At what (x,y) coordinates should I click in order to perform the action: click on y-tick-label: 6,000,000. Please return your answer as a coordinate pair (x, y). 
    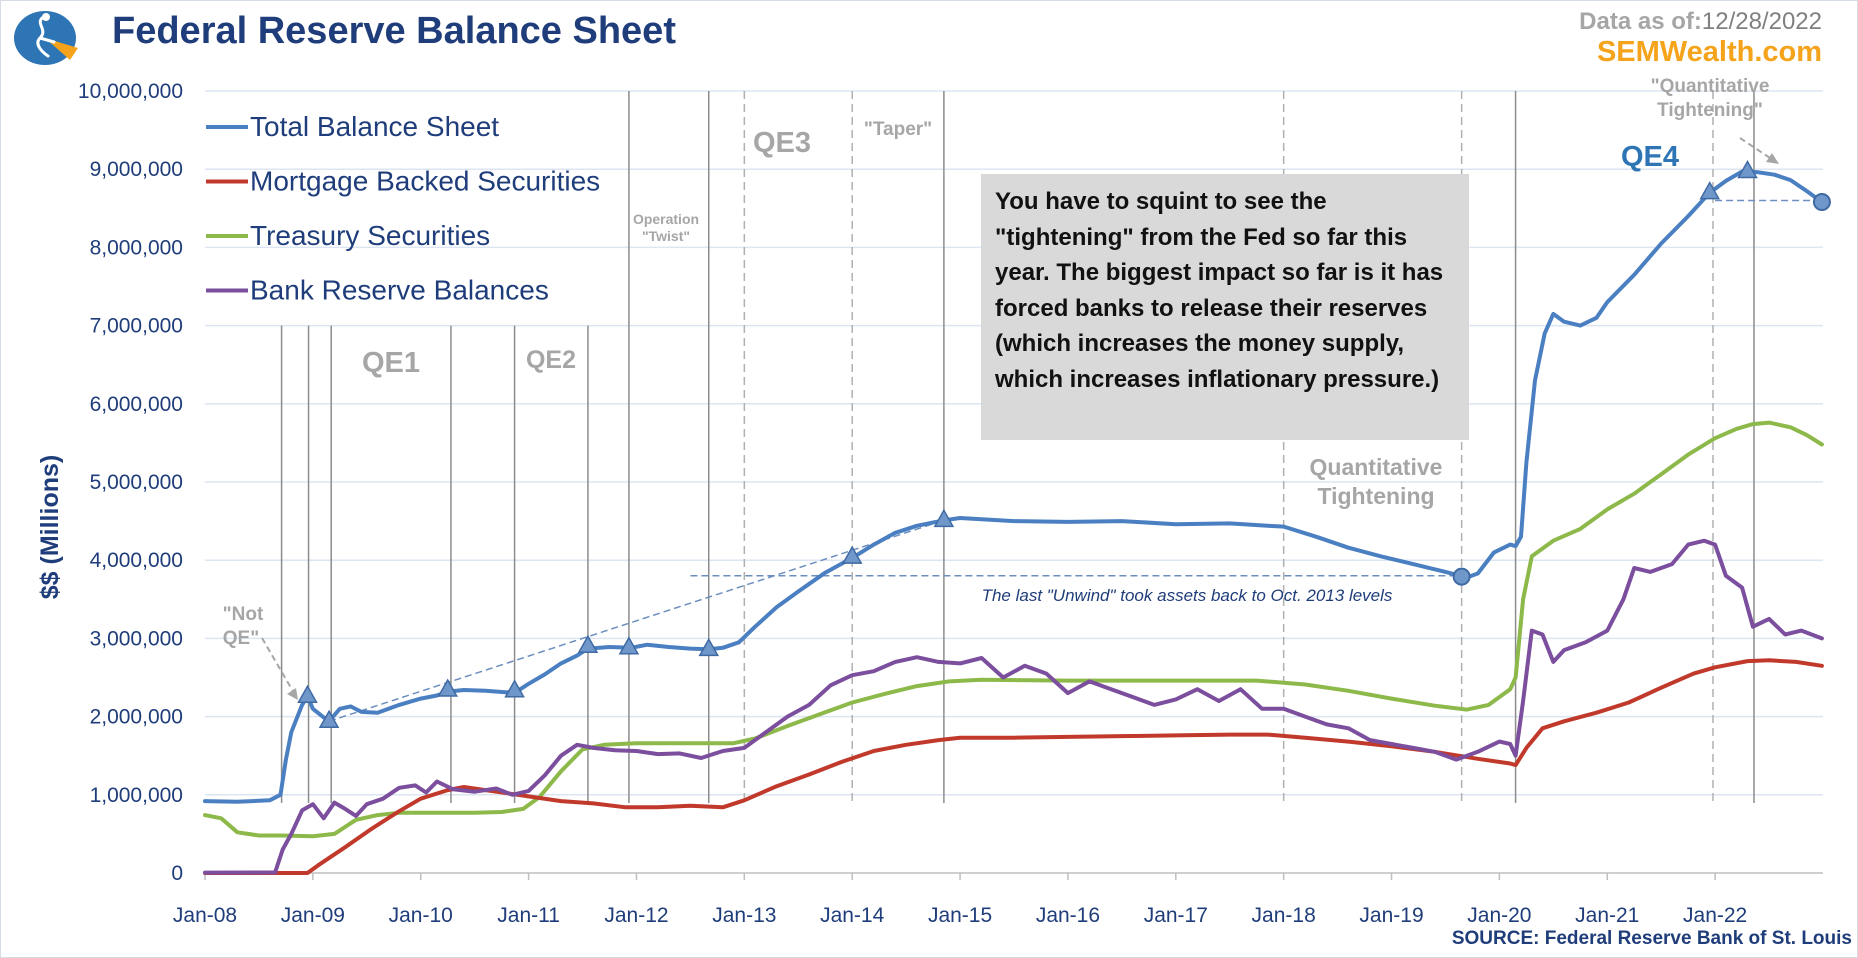
    Looking at the image, I should click on (136, 404).